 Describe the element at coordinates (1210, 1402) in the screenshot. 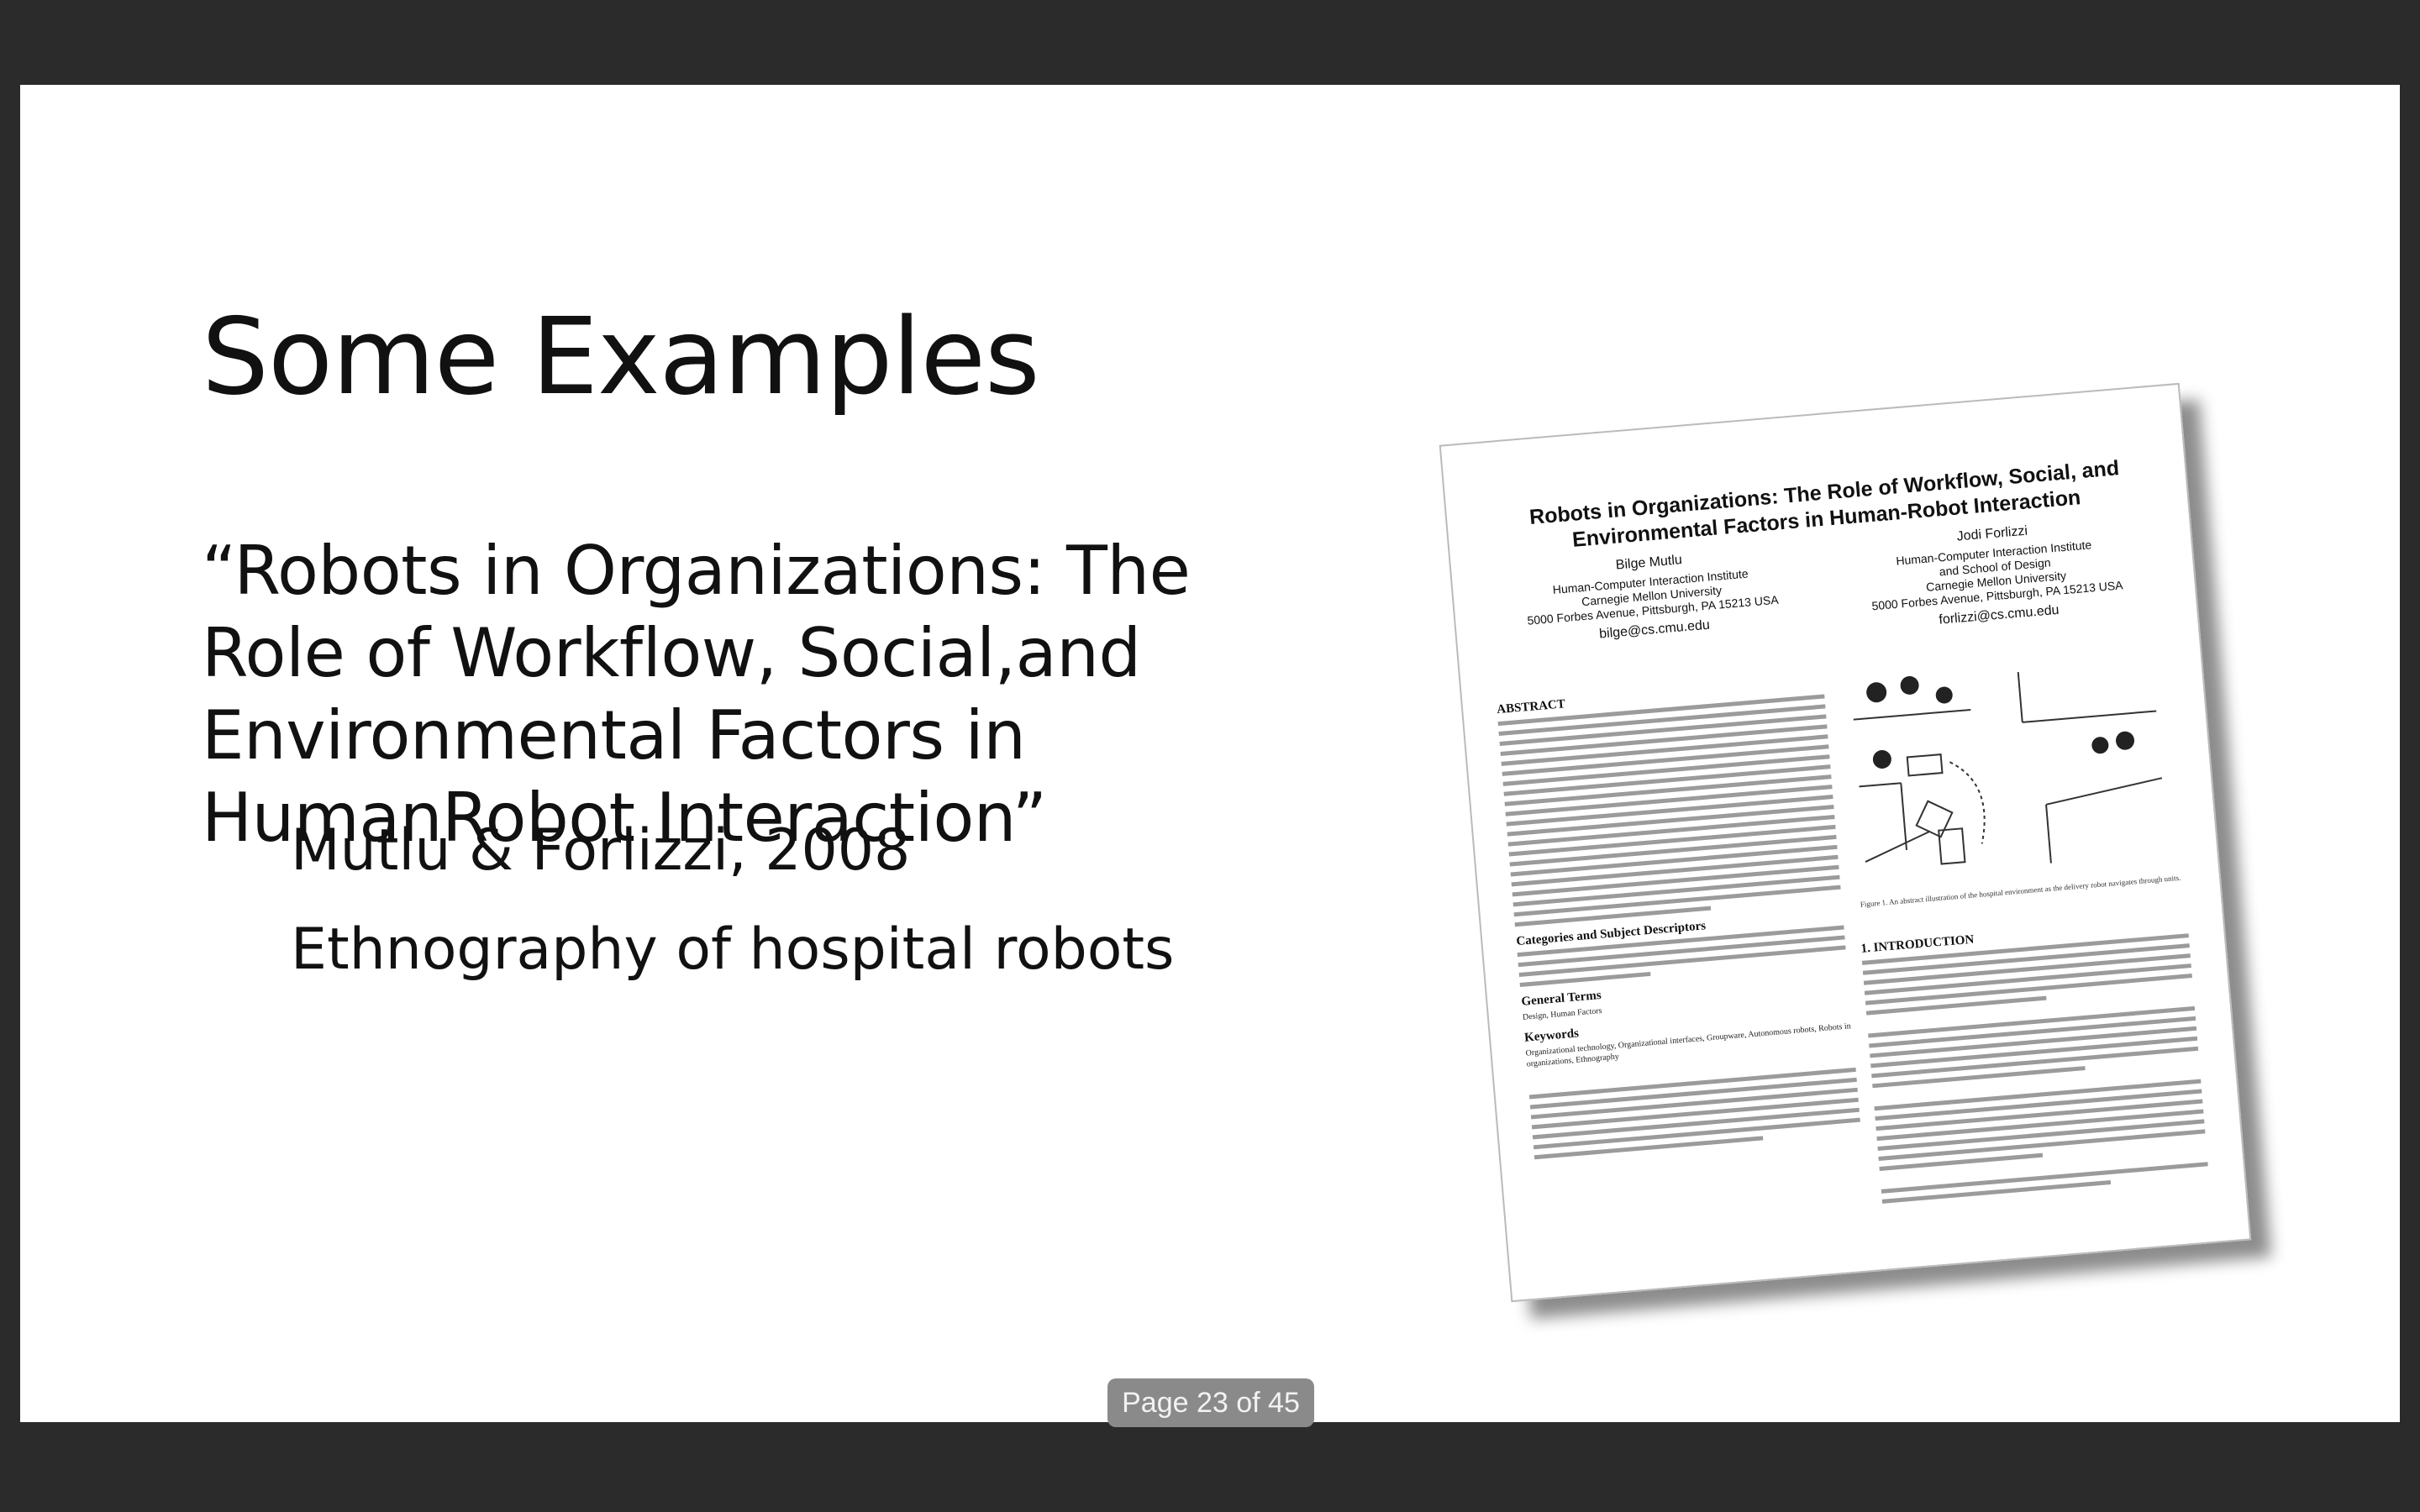

I see `page-indicator: Page 23 of 45` at that location.